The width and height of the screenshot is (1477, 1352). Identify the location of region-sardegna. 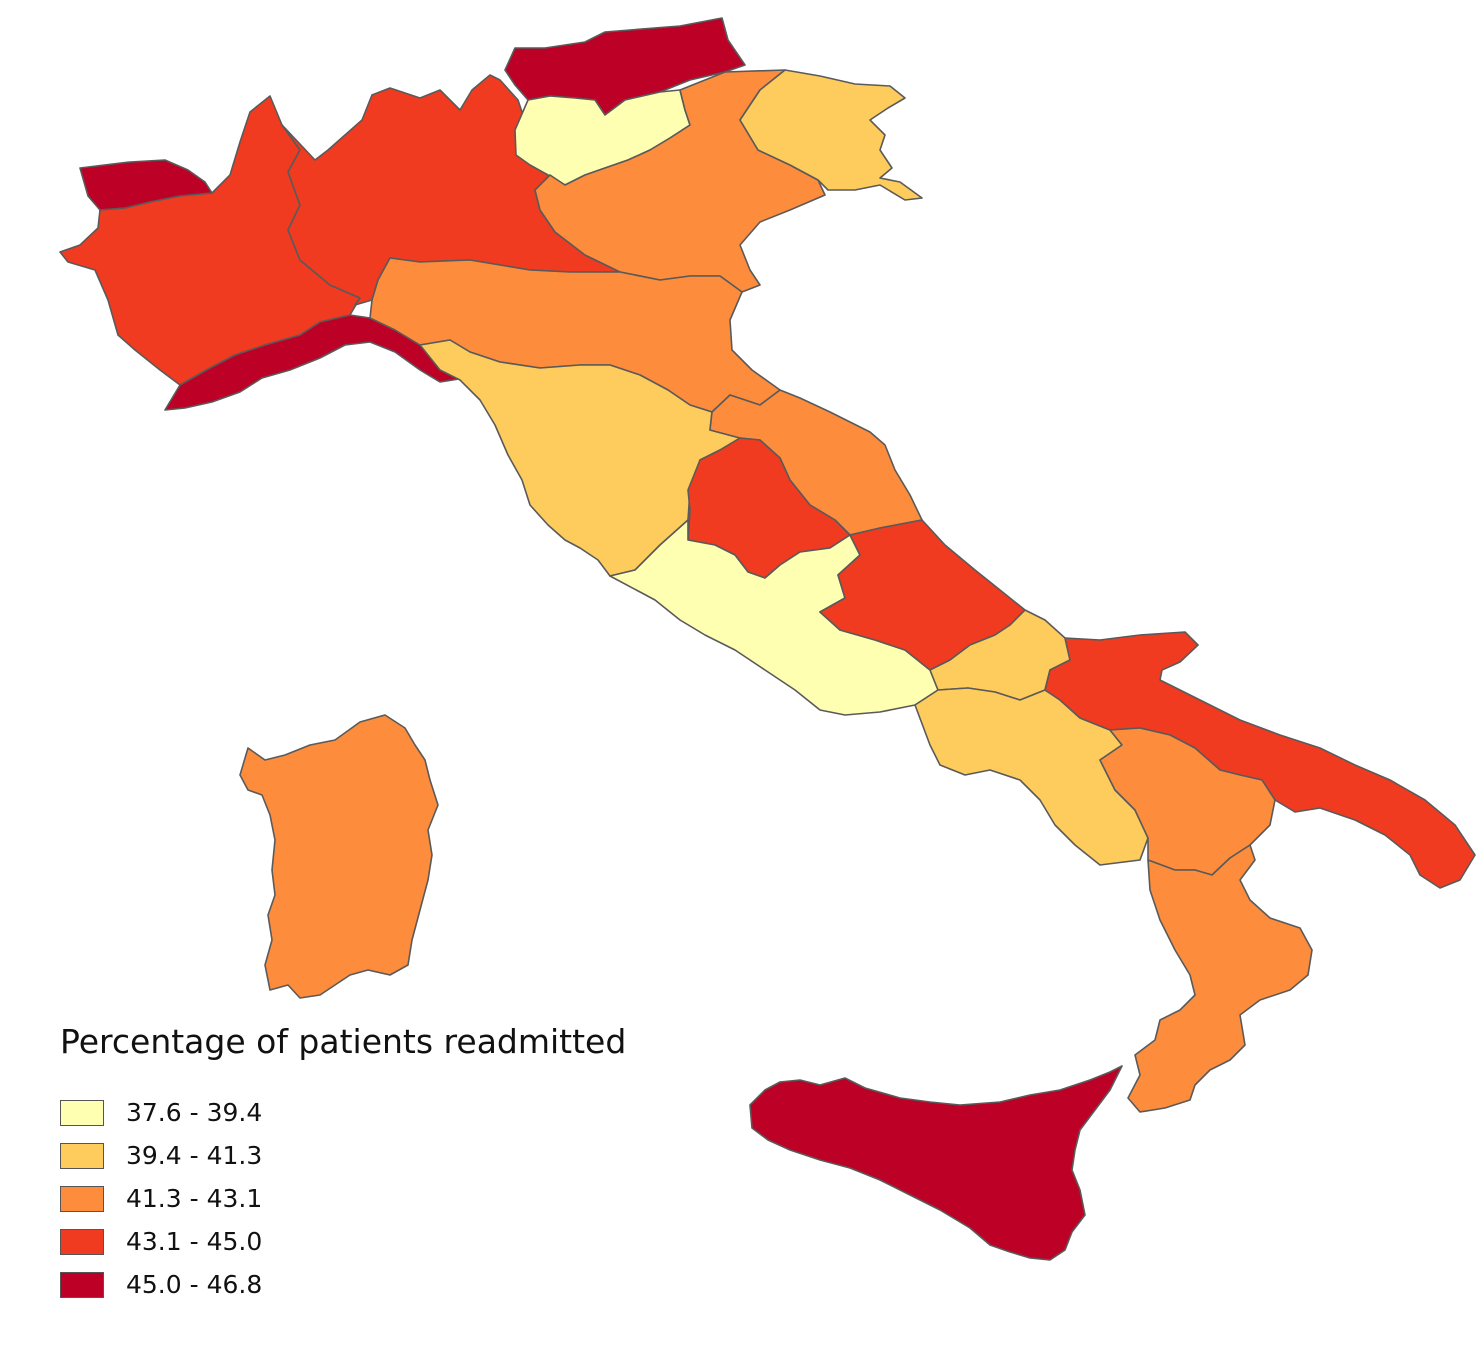
(339, 856).